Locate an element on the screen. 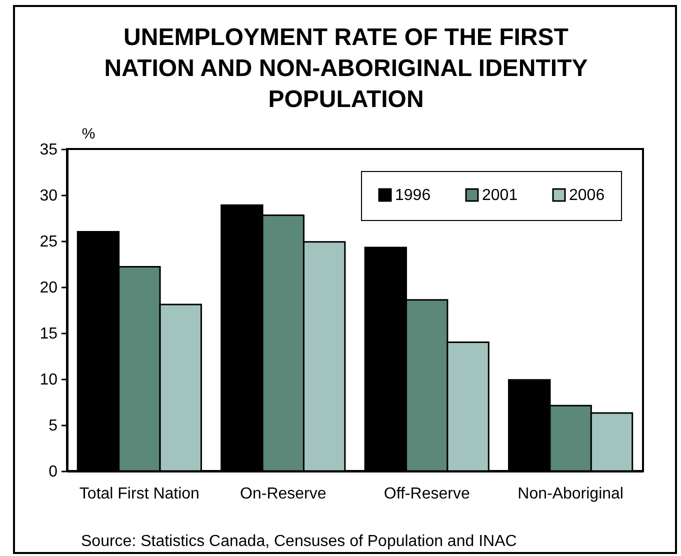 The image size is (681, 556). y-tick-label: 0 is located at coordinates (53, 472).